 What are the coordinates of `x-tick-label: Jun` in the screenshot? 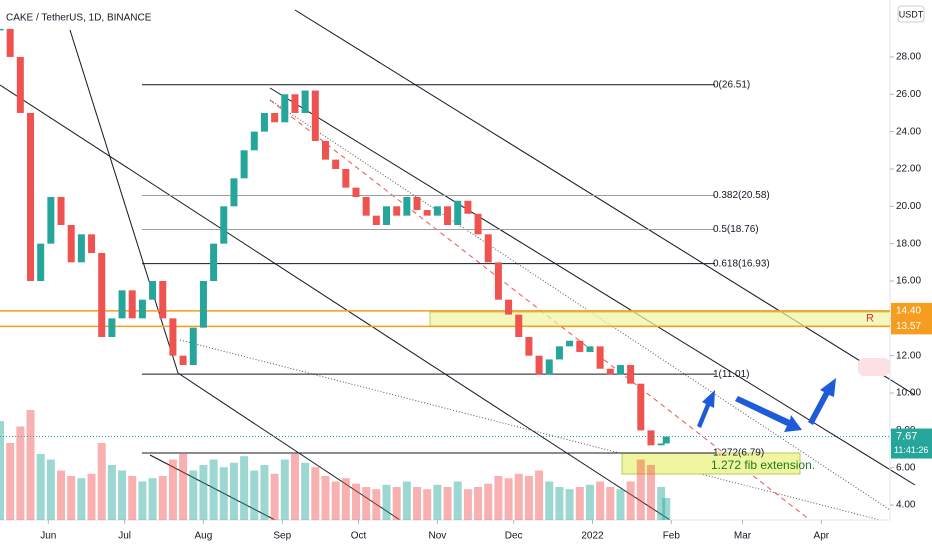 It's located at (48, 536).